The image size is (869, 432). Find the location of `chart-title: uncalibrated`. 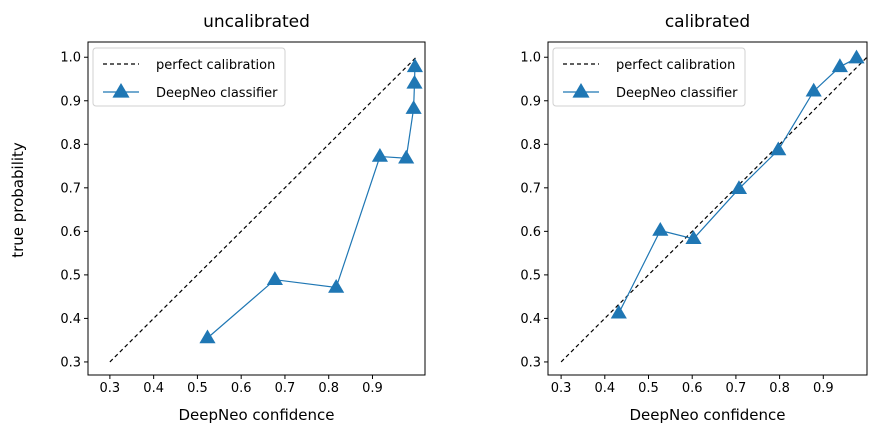

chart-title: uncalibrated is located at coordinates (256, 22).